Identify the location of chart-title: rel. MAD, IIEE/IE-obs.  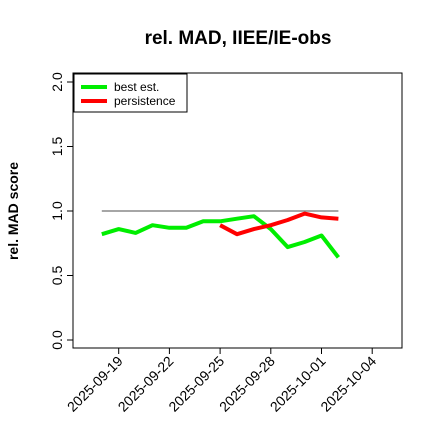
(238, 38).